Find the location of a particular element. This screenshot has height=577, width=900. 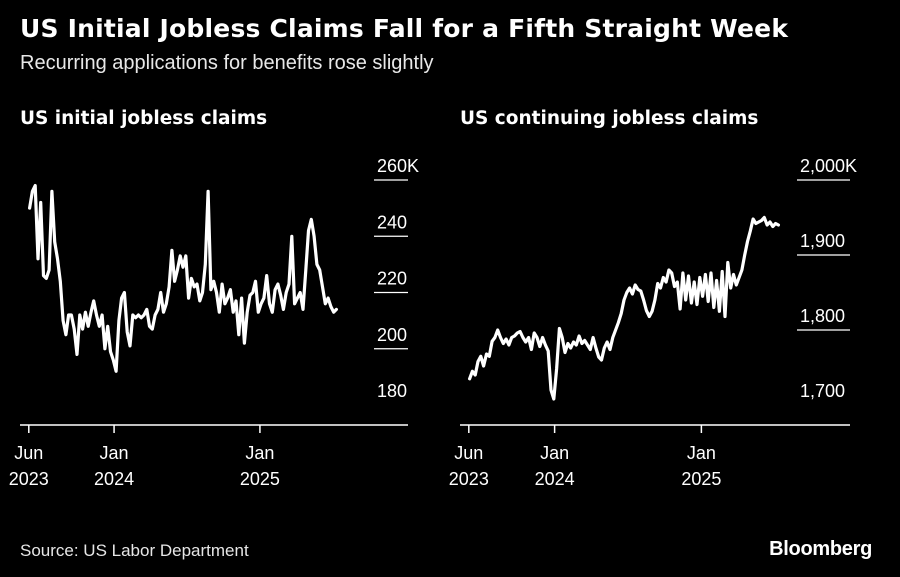

continuing-y-tick-label: 2,000K is located at coordinates (828, 166).